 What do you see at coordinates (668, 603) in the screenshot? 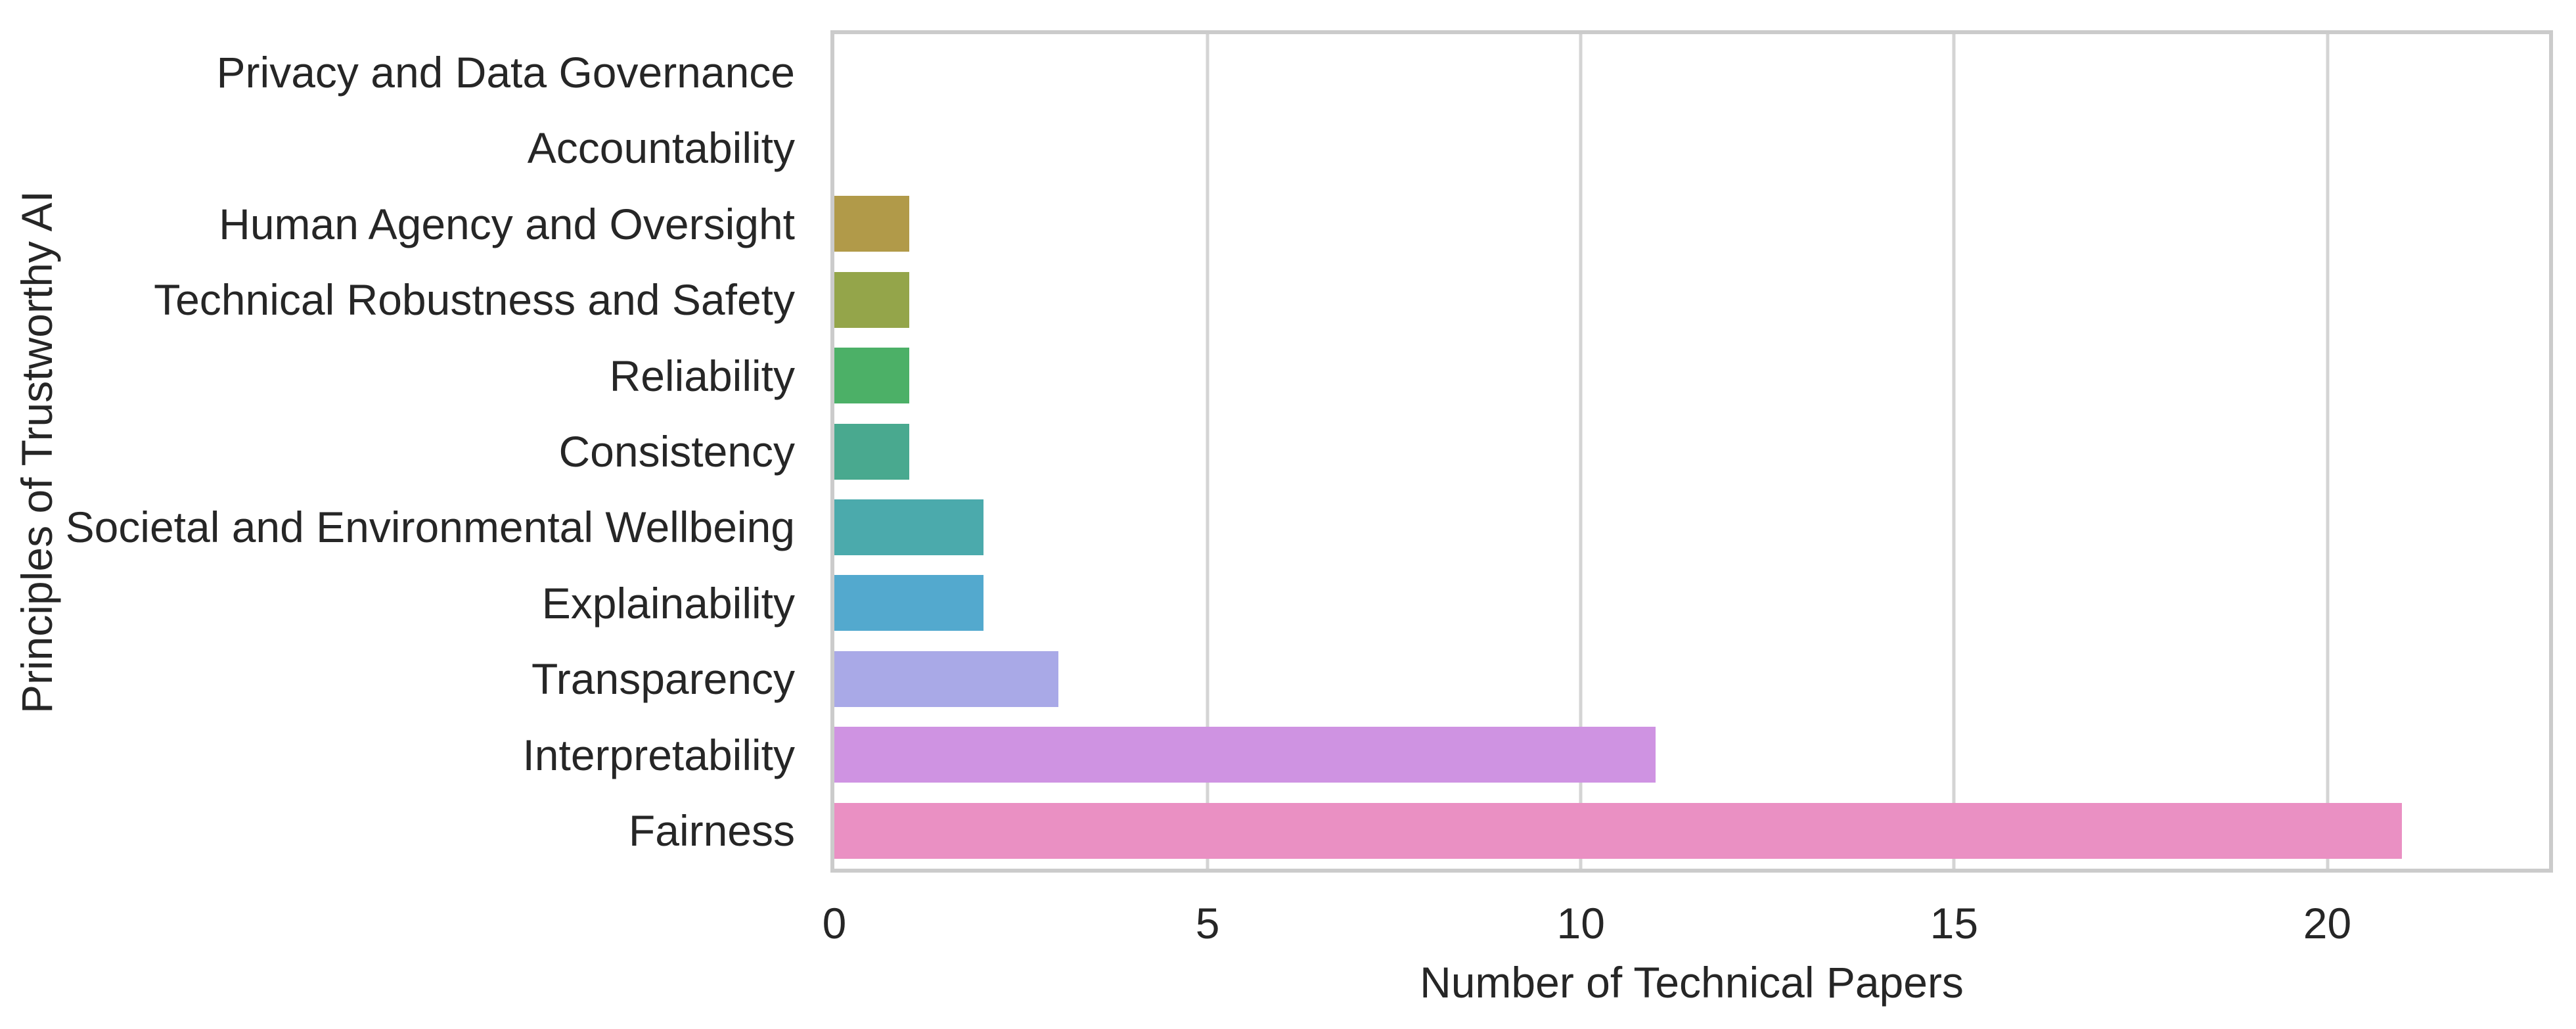
I see `category-label: Explainability` at bounding box center [668, 603].